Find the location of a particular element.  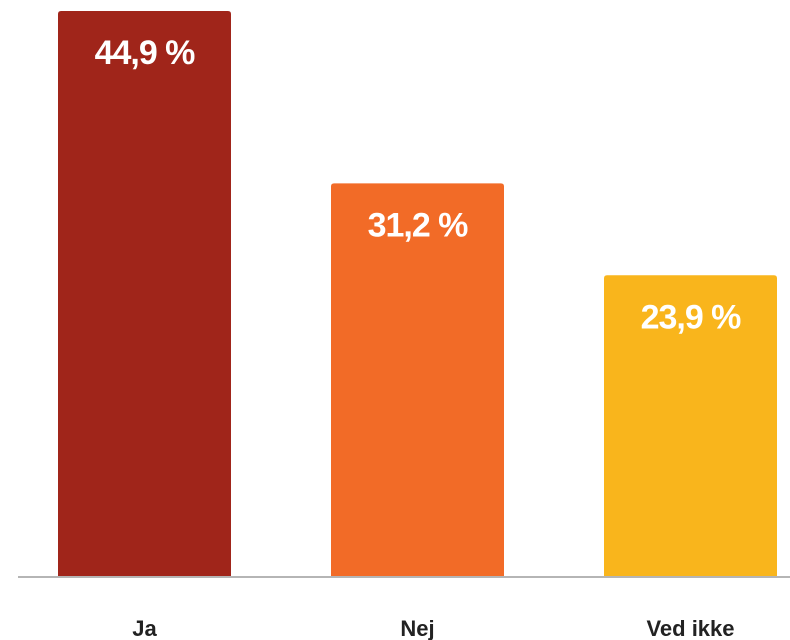

x-tick-label: Ja is located at coordinates (144, 628).